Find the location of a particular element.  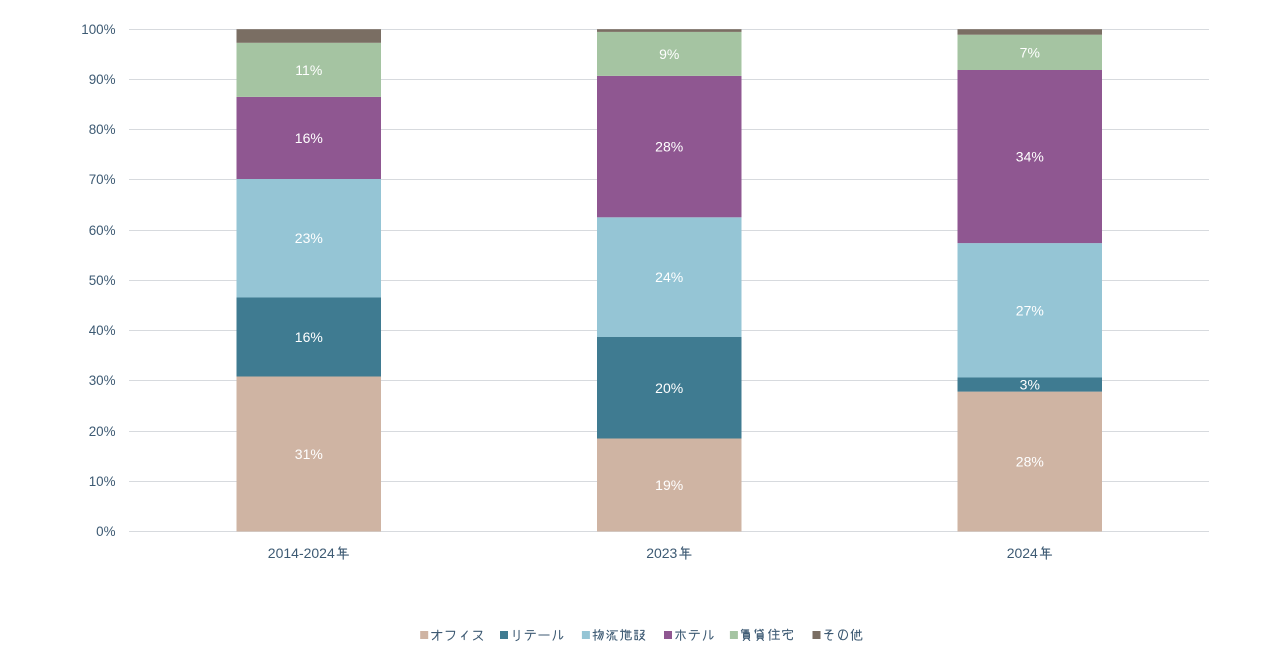

svg-text: 40% is located at coordinates (102, 330).